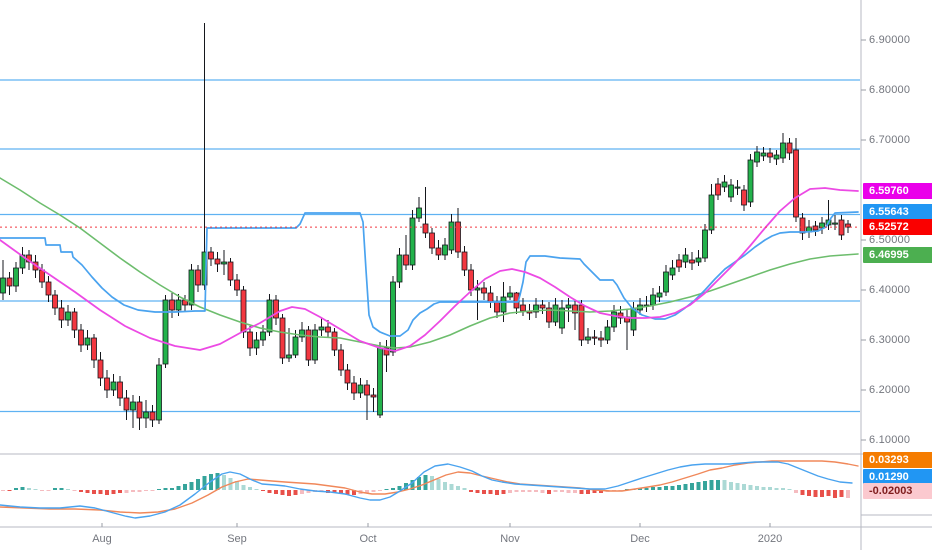 The height and width of the screenshot is (550, 932). I want to click on macd-main-line, so click(426, 490).